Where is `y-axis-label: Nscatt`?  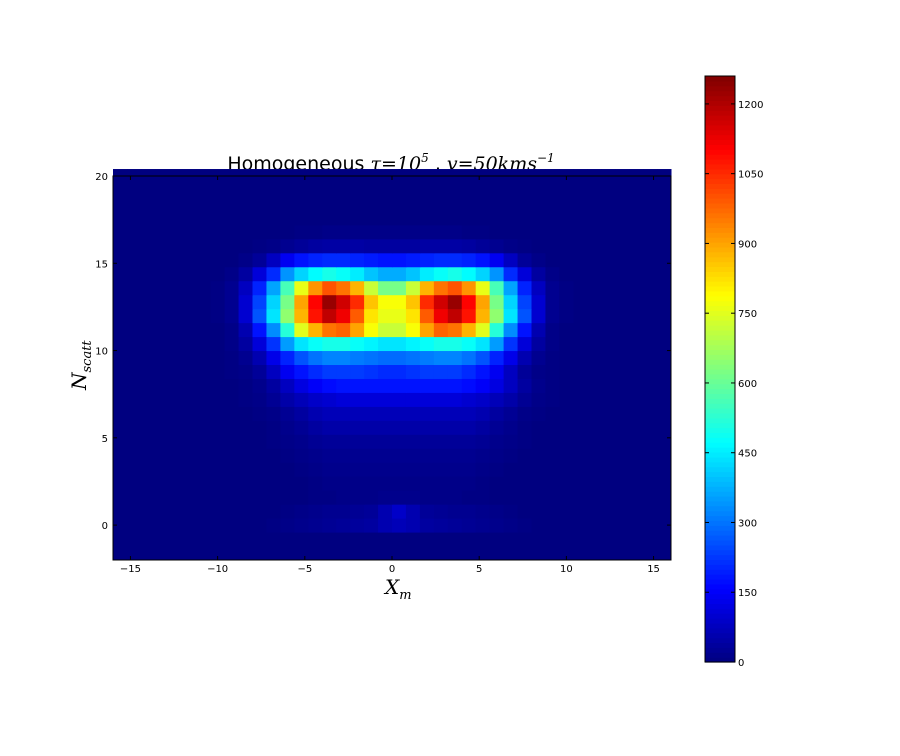
y-axis-label: Nscatt is located at coordinates (81, 365).